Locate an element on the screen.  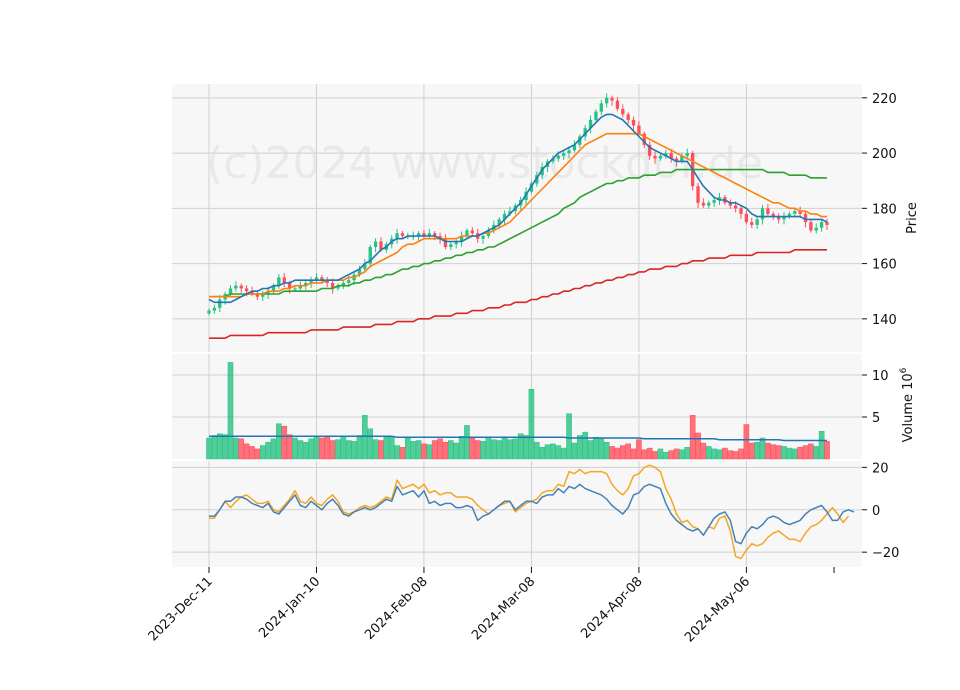
x-tick-label: 2023-Dec-11 is located at coordinates (181, 609).